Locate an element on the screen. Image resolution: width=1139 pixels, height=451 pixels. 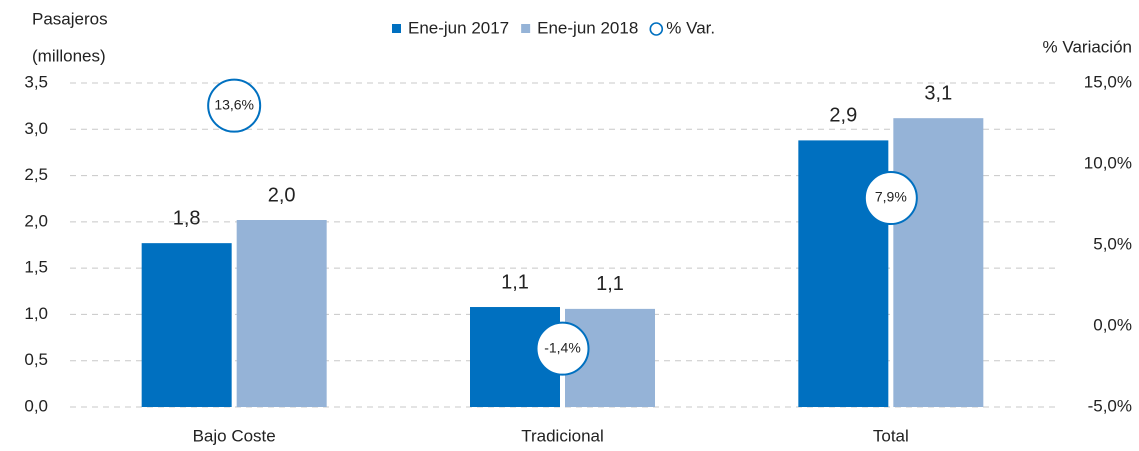
y2-axis-label: % Variación is located at coordinates (1087, 46).